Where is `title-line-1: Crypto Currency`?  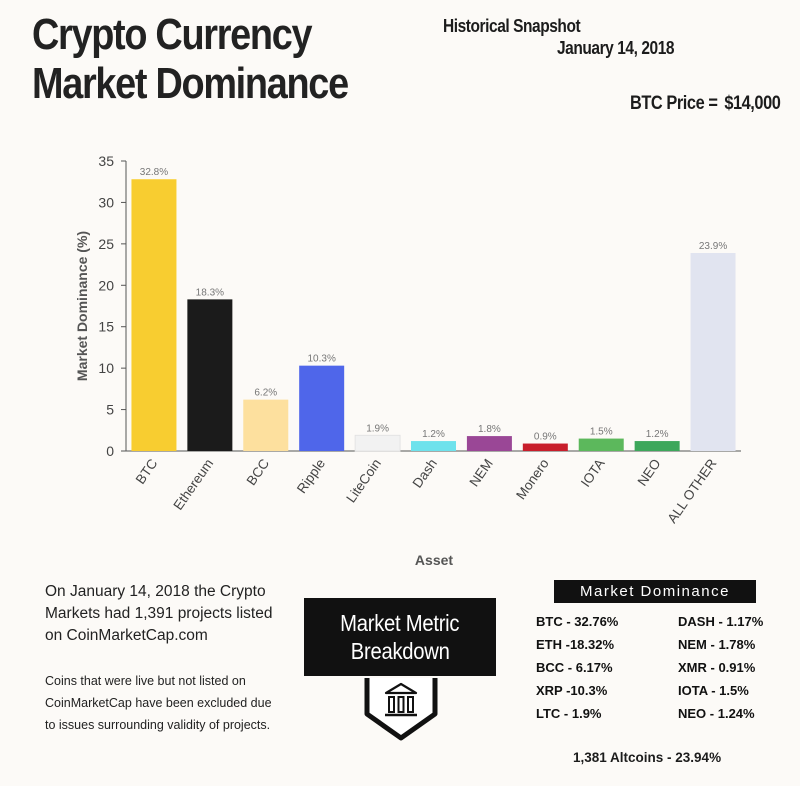 title-line-1: Crypto Currency is located at coordinates (172, 34).